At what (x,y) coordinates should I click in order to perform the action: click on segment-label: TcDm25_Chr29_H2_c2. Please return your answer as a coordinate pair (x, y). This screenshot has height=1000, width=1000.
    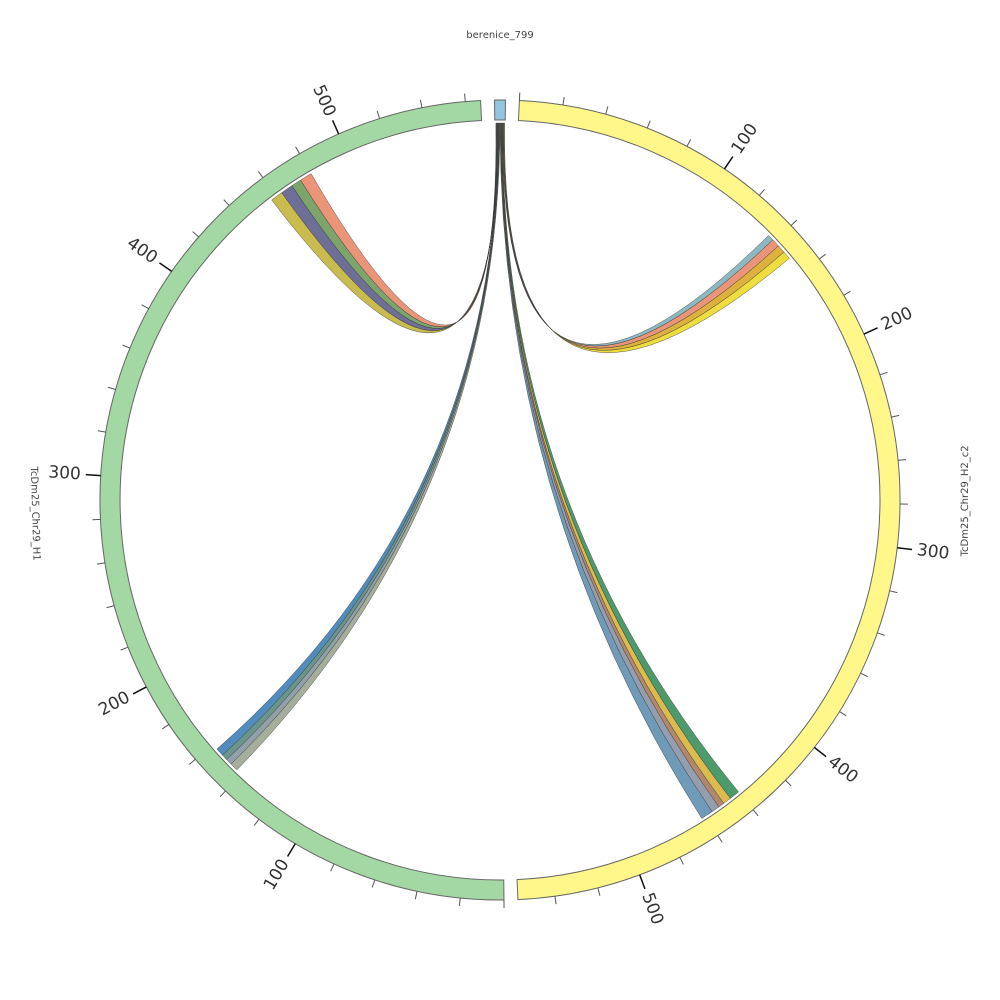
    Looking at the image, I should click on (965, 501).